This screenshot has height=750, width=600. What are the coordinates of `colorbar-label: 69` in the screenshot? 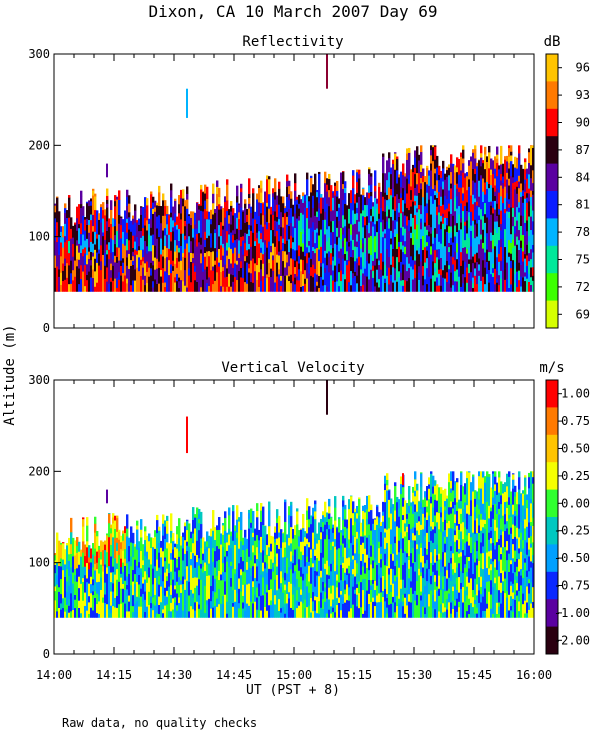 It's located at (583, 314).